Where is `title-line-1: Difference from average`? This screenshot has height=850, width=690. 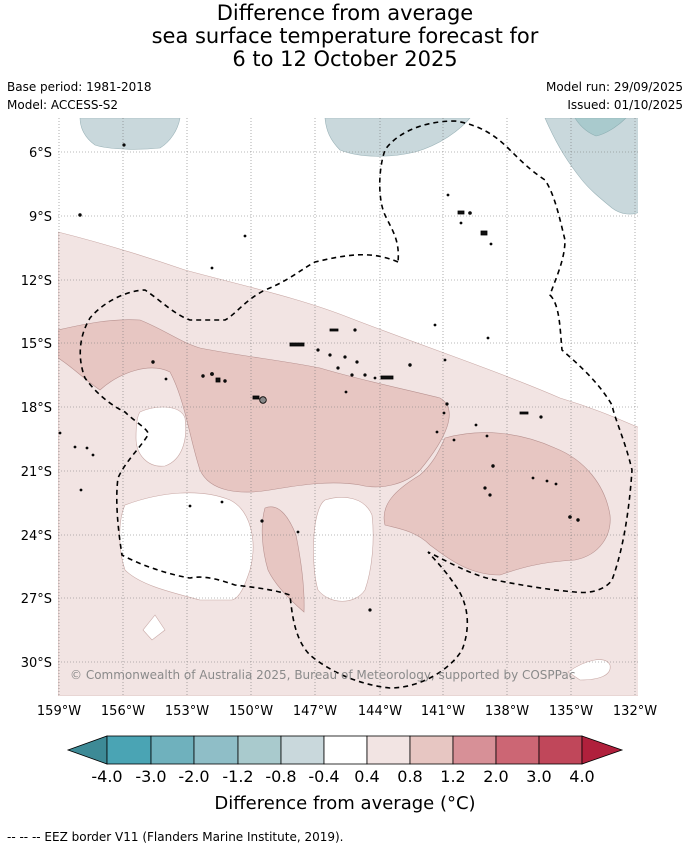
title-line-1: Difference from average is located at coordinates (345, 13).